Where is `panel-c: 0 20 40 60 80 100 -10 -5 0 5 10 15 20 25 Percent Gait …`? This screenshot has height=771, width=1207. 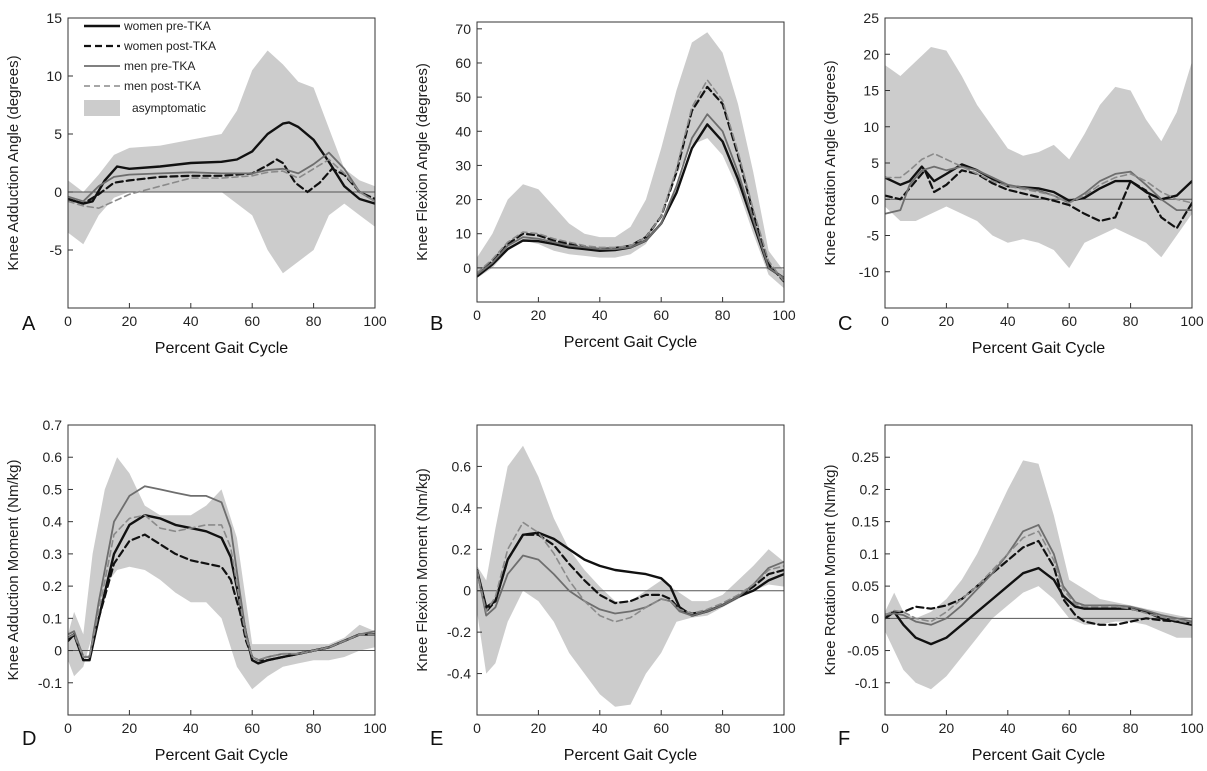 panel-c: 0 20 40 60 80 100 -10 -5 0 5 10 15 20 25 Percent Gait … is located at coordinates (1013, 183).